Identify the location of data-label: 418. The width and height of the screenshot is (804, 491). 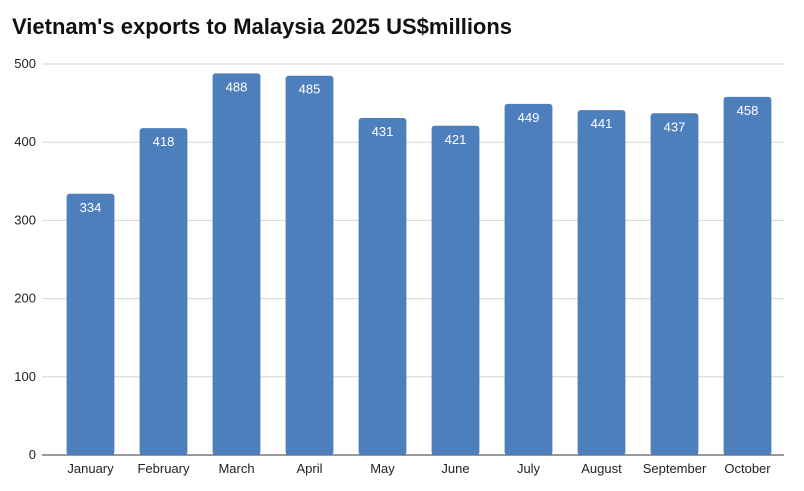
(164, 141).